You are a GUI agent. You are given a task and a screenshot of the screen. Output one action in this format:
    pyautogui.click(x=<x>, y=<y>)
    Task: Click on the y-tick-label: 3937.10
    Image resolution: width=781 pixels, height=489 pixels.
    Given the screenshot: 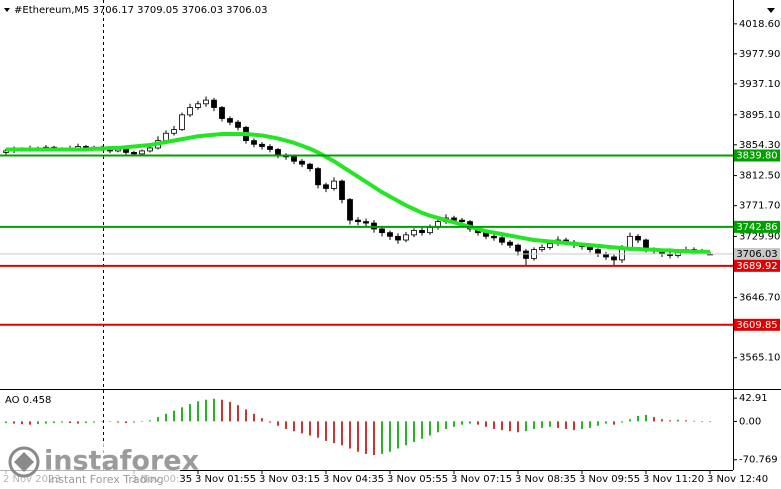 What is the action you would take?
    pyautogui.click(x=759, y=84)
    